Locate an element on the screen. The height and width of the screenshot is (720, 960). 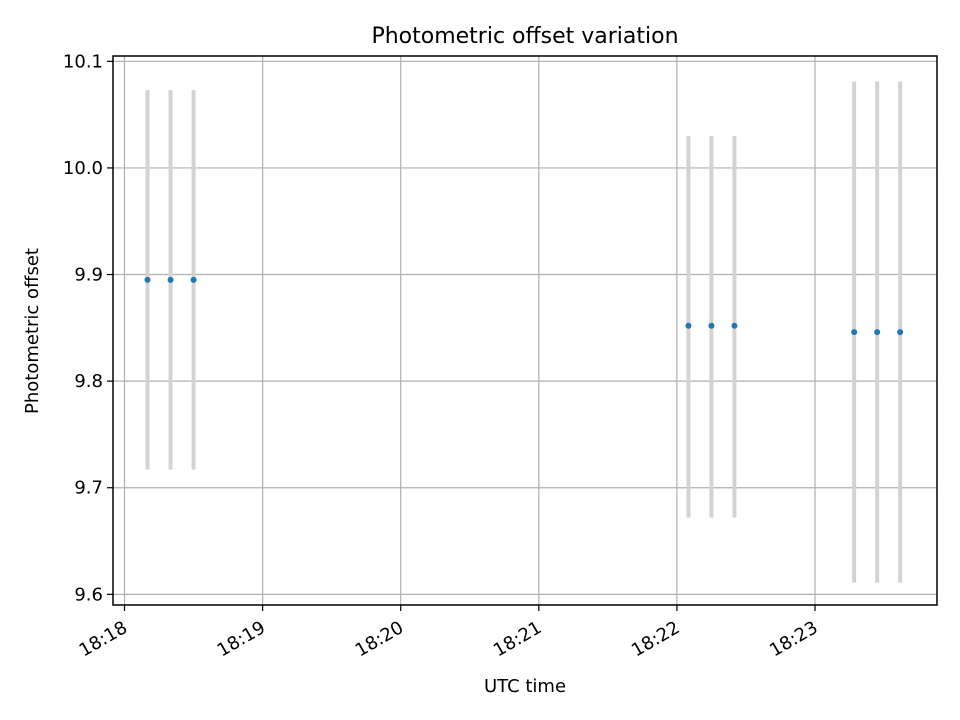
x-axis-label: UTC time is located at coordinates (525, 686).